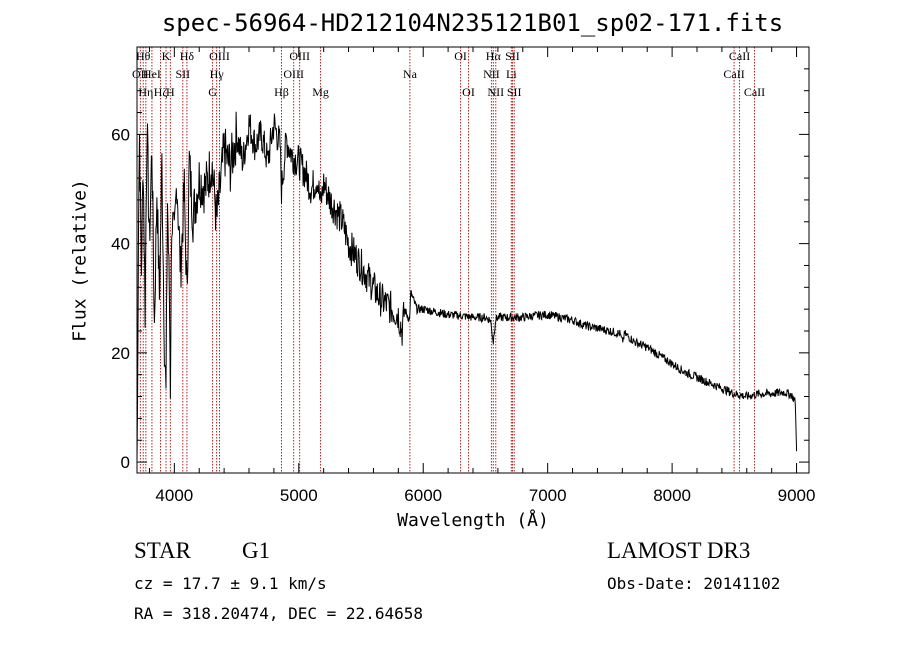 The height and width of the screenshot is (653, 900). What do you see at coordinates (423, 495) in the screenshot?
I see `x-tick-label: 6000` at bounding box center [423, 495].